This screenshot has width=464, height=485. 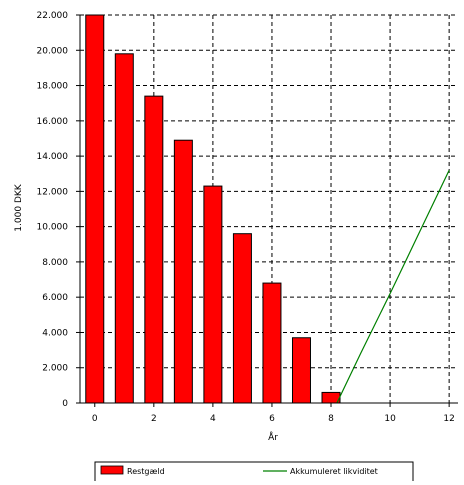 I want to click on legend-label-line: Akkumuleret likviditet, so click(x=334, y=471).